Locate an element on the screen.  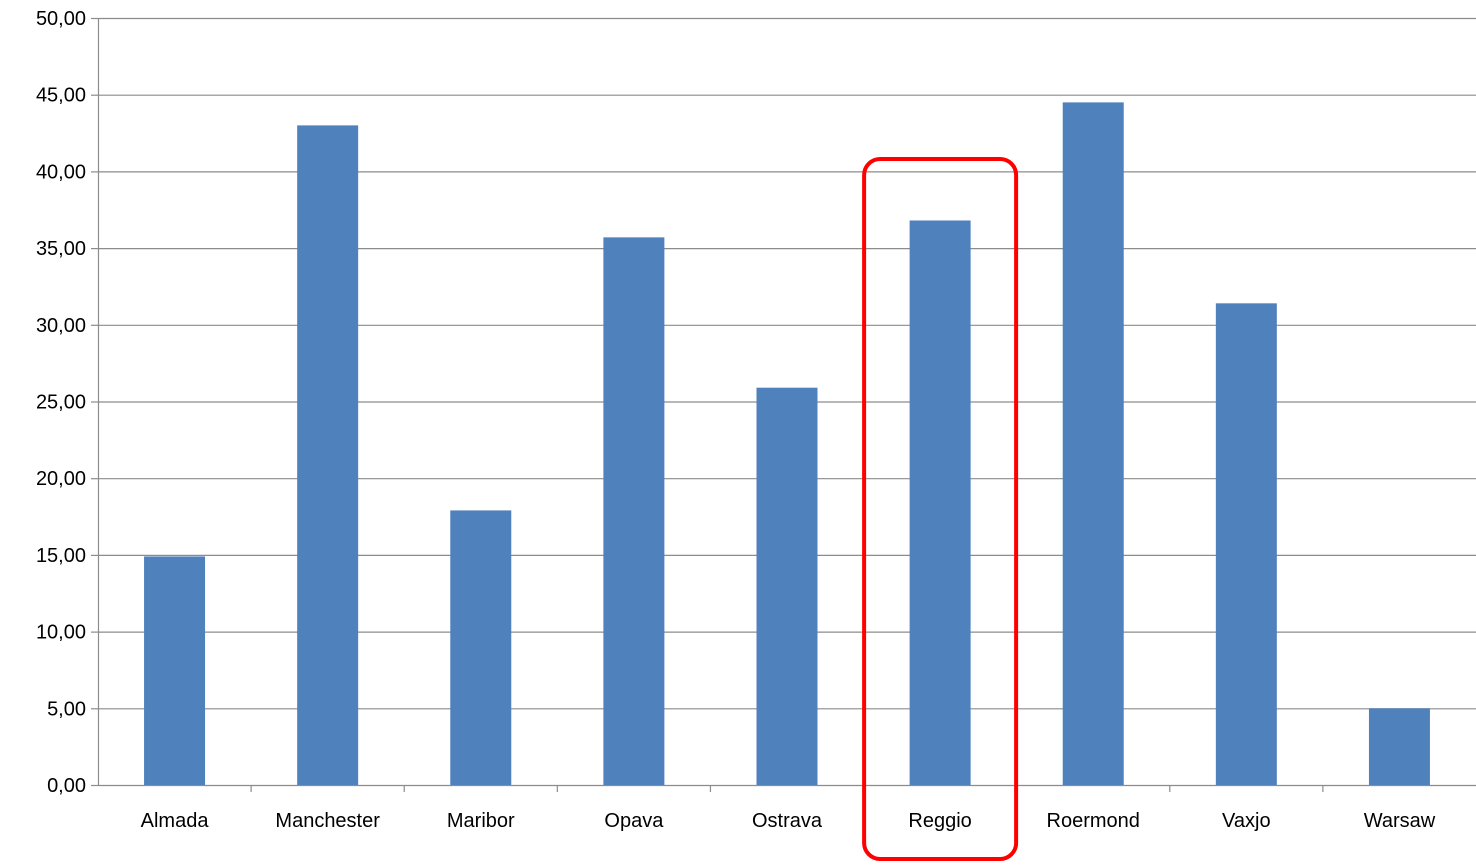
bar-reggio is located at coordinates (940, 502).